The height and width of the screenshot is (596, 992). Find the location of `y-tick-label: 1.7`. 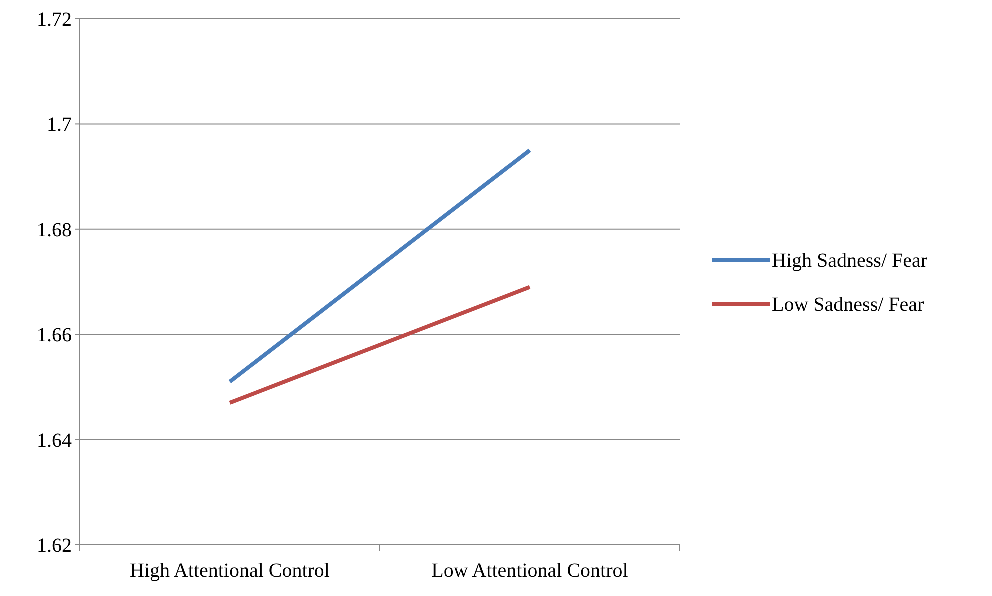

y-tick-label: 1.7 is located at coordinates (59, 125).